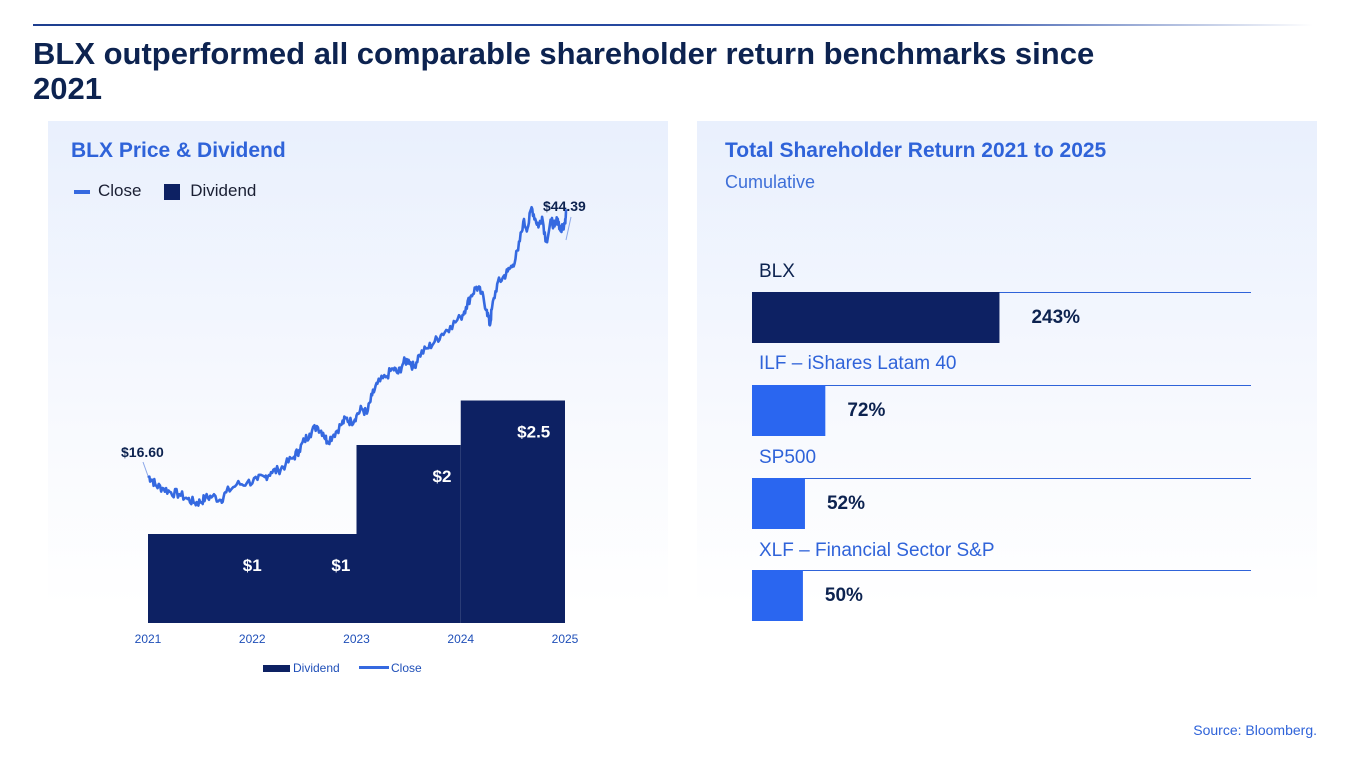 The image size is (1365, 768). I want to click on bar-label-ilf: ILF – iShares Latam 40, so click(858, 363).